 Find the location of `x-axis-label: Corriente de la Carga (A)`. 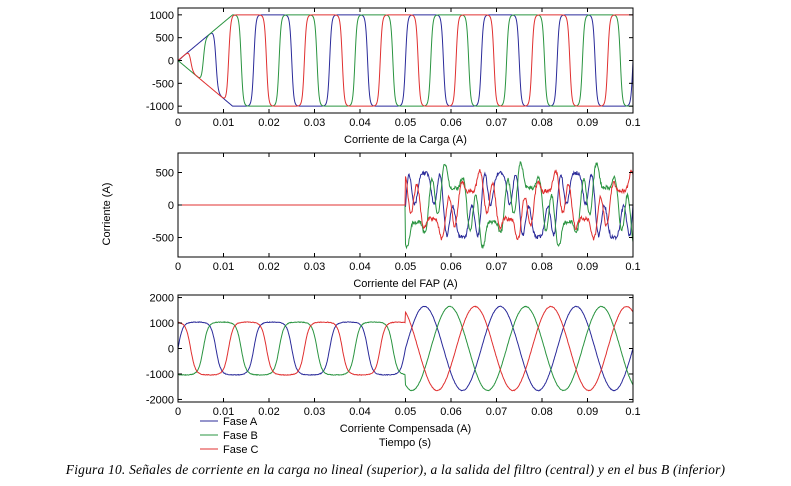

x-axis-label: Corriente de la Carga (A) is located at coordinates (405, 140).